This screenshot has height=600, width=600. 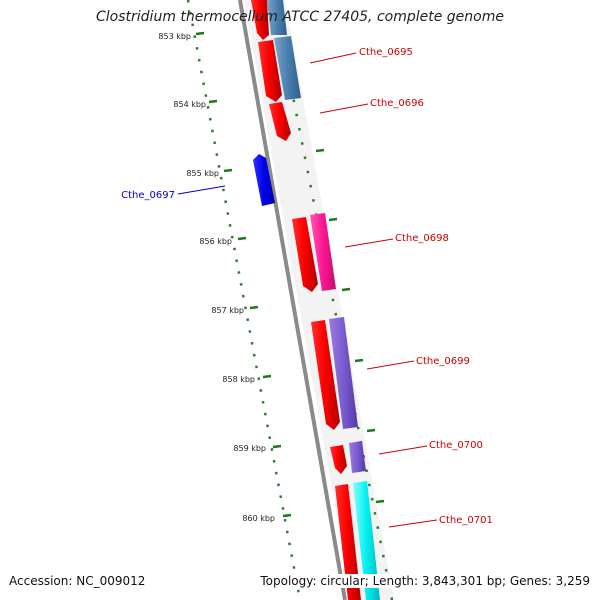 I want to click on gene-label: Cthe_0695, so click(x=386, y=52).